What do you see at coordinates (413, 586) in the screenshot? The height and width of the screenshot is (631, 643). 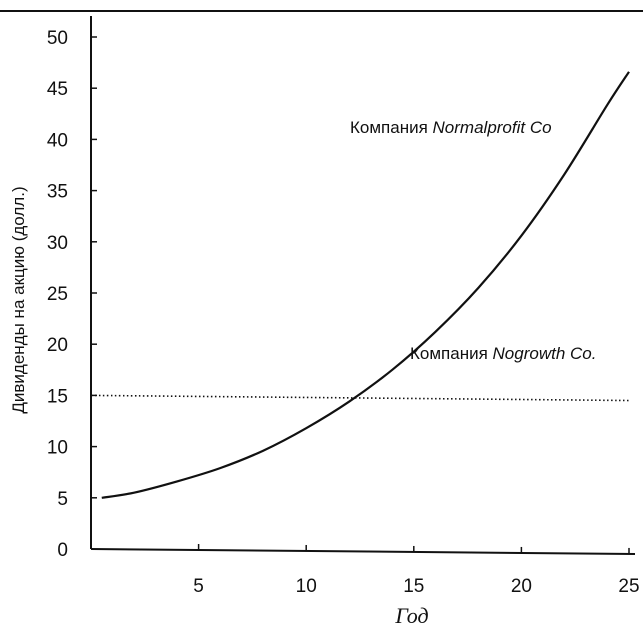 I see `x-tick-label: 15` at bounding box center [413, 586].